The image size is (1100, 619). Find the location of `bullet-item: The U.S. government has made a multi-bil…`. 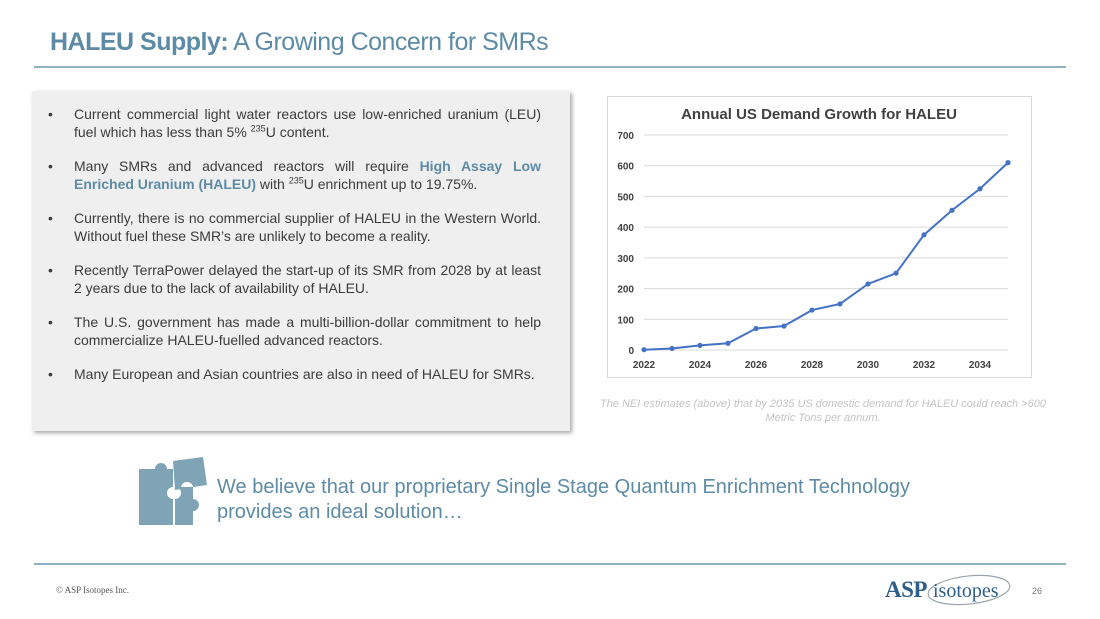

bullet-item: The U.S. government has made a multi-bil… is located at coordinates (294, 331).